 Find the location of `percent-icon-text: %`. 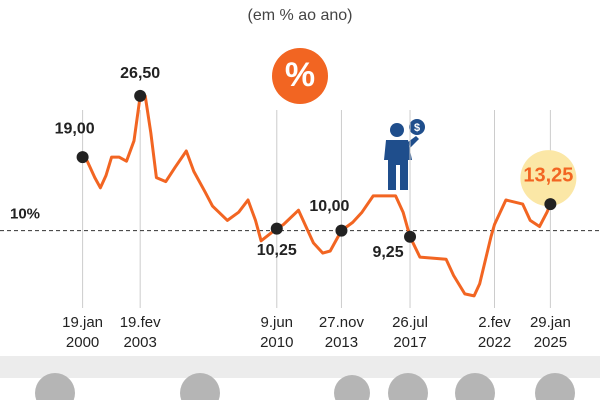

percent-icon-text: % is located at coordinates (300, 75).